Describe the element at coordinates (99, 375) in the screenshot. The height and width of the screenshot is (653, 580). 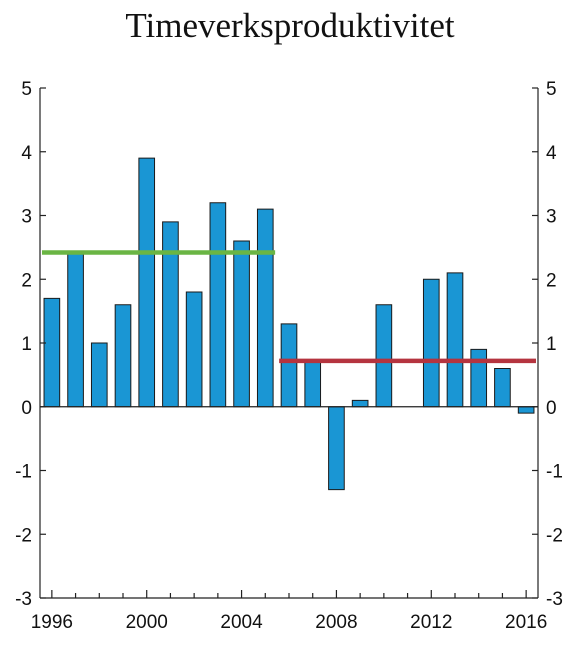
I see `bar-1998` at that location.